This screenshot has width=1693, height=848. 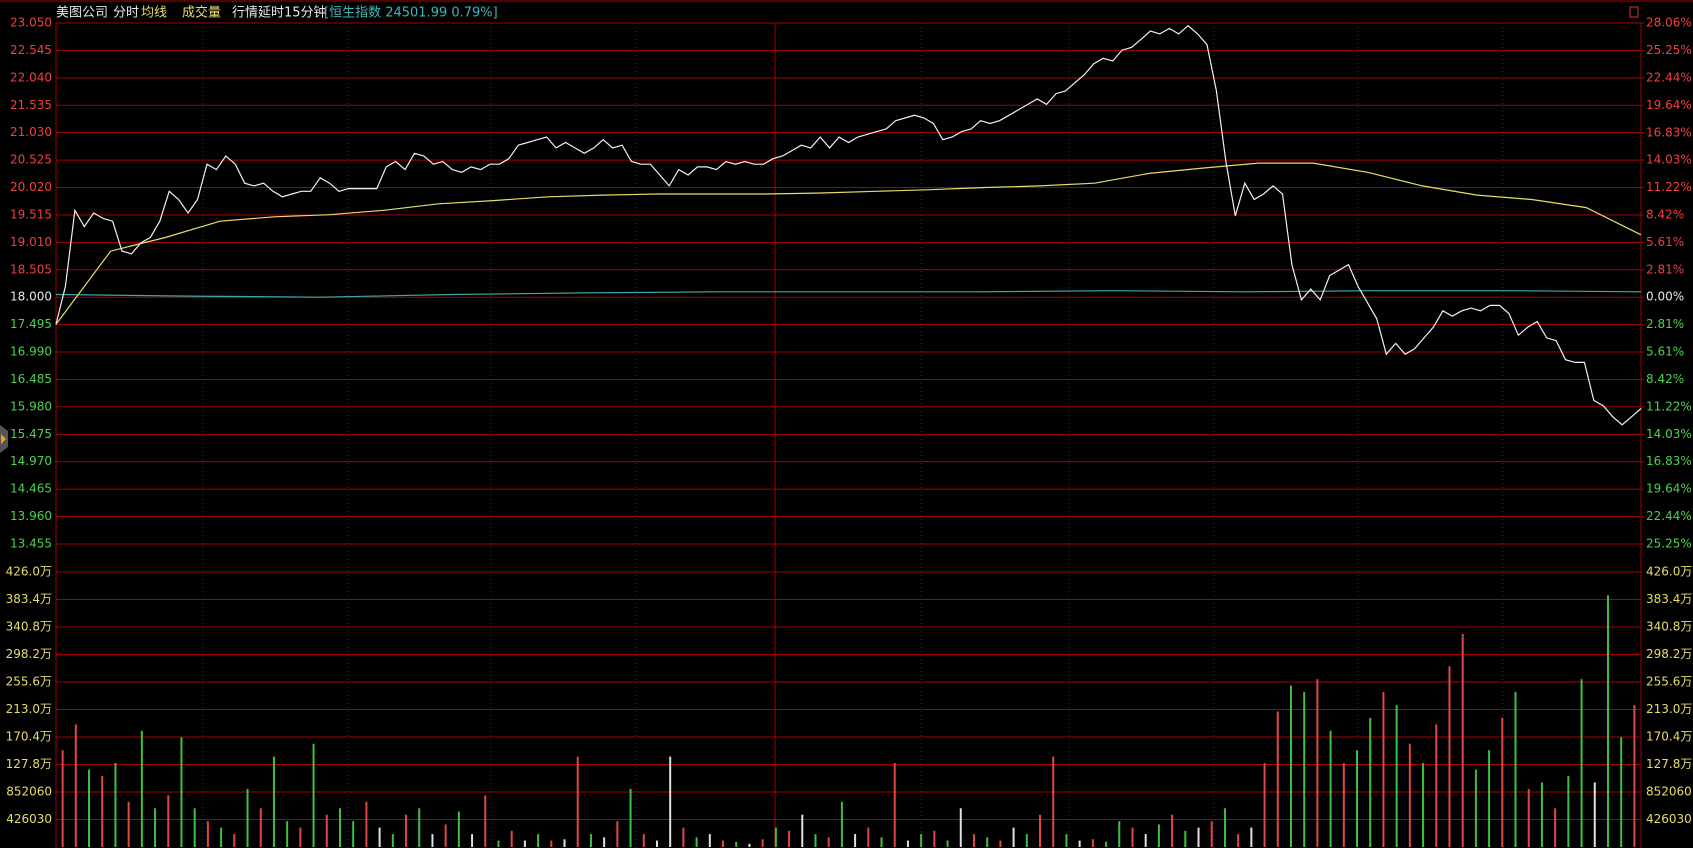 What do you see at coordinates (1669, 709) in the screenshot?
I see `y2-tick-label: 213.0万` at bounding box center [1669, 709].